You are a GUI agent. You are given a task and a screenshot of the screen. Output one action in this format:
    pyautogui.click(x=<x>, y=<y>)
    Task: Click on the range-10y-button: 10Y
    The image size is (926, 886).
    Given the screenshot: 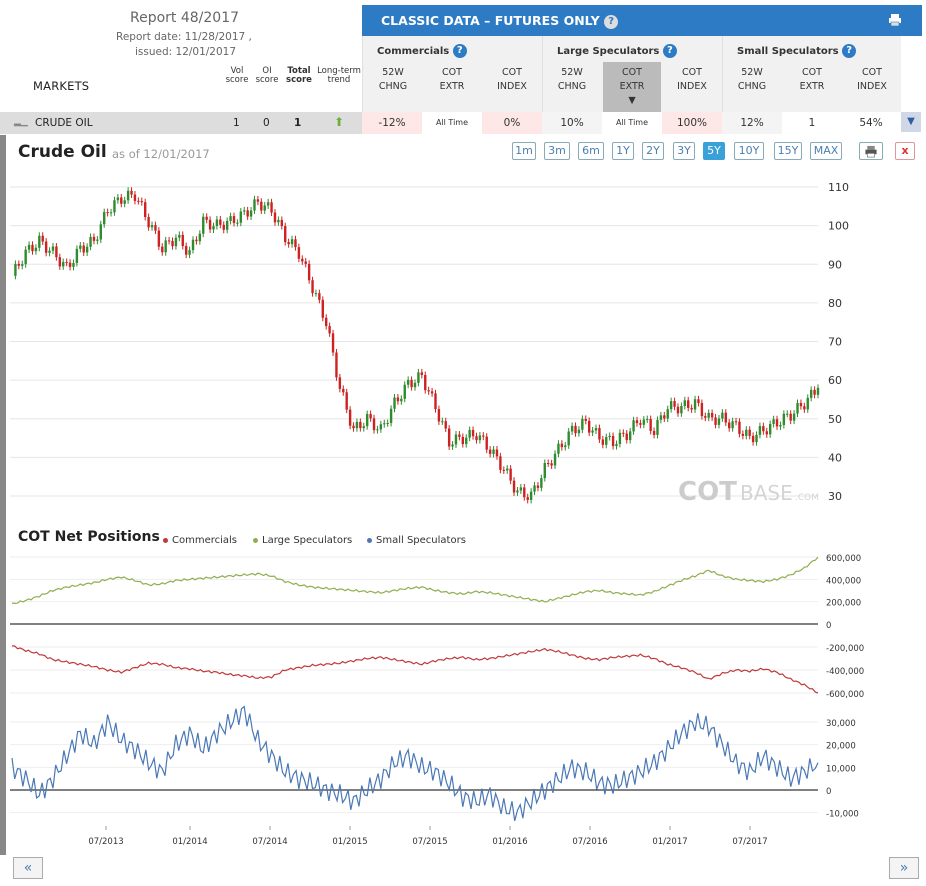 What is the action you would take?
    pyautogui.click(x=749, y=151)
    